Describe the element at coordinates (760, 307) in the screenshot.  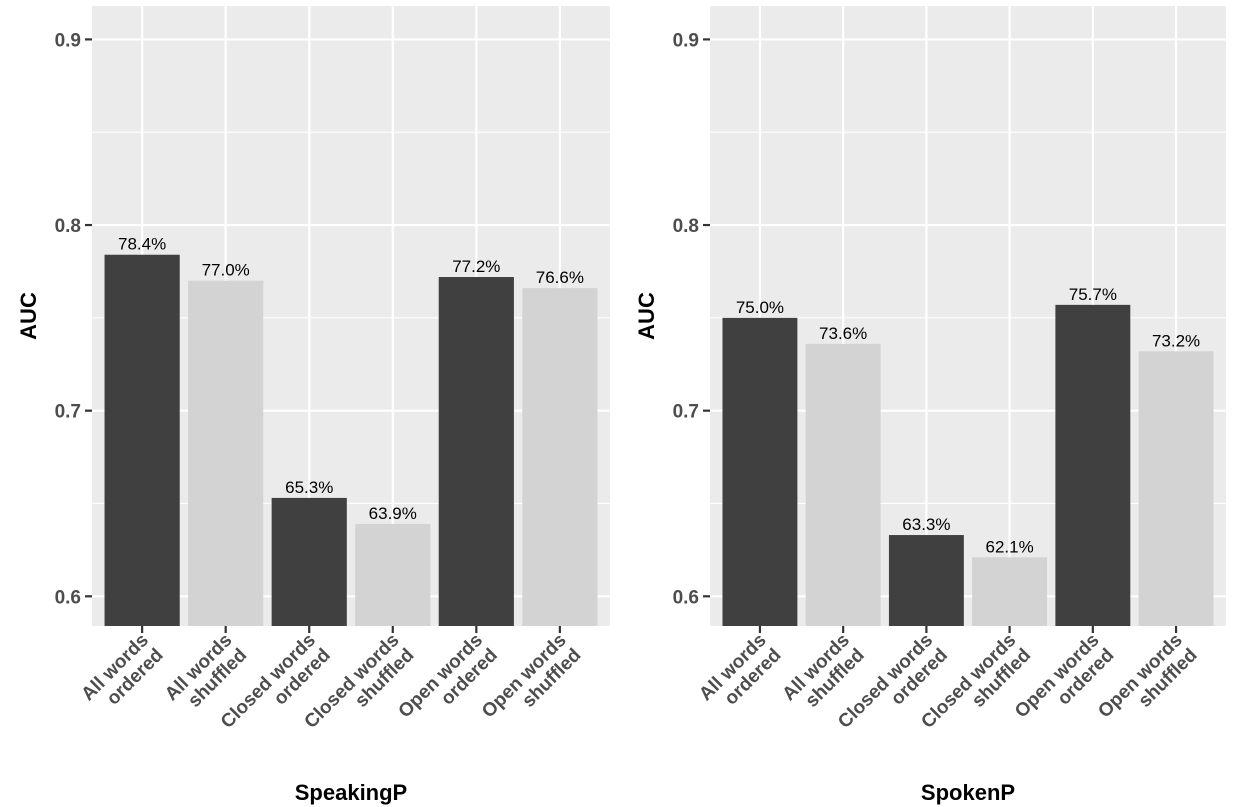
I see `bar-value-label: 75.0%` at that location.